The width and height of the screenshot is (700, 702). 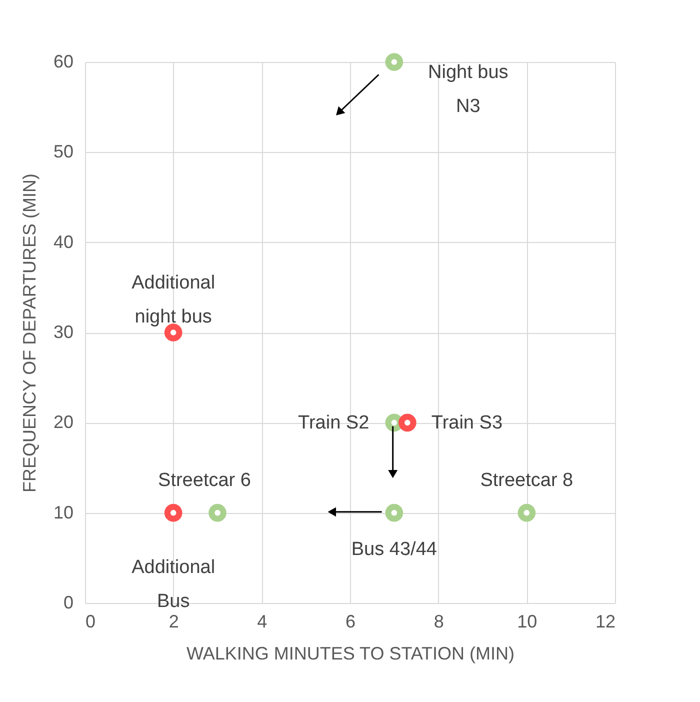 What do you see at coordinates (29, 333) in the screenshot?
I see `y-axis-title: FREQUENCY OF DEPARTURES (MIN)` at bounding box center [29, 333].